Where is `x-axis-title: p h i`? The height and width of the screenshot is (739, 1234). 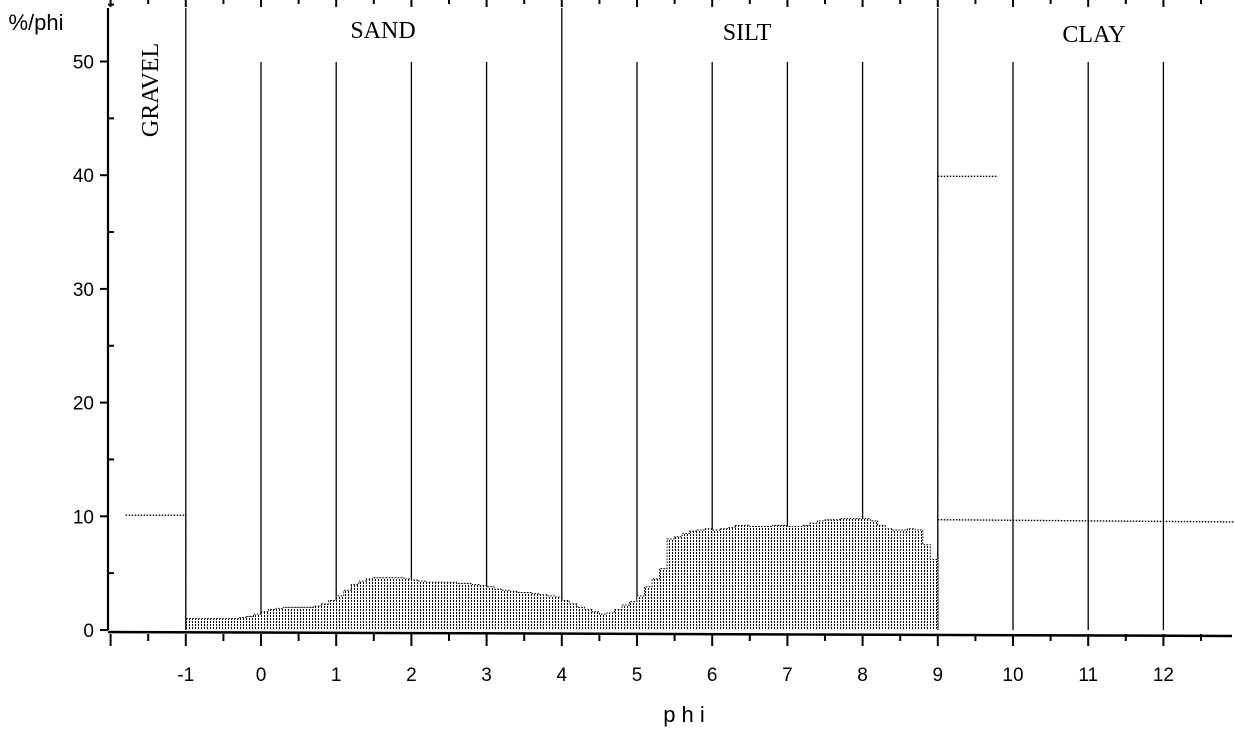
x-axis-title: p h i is located at coordinates (684, 714).